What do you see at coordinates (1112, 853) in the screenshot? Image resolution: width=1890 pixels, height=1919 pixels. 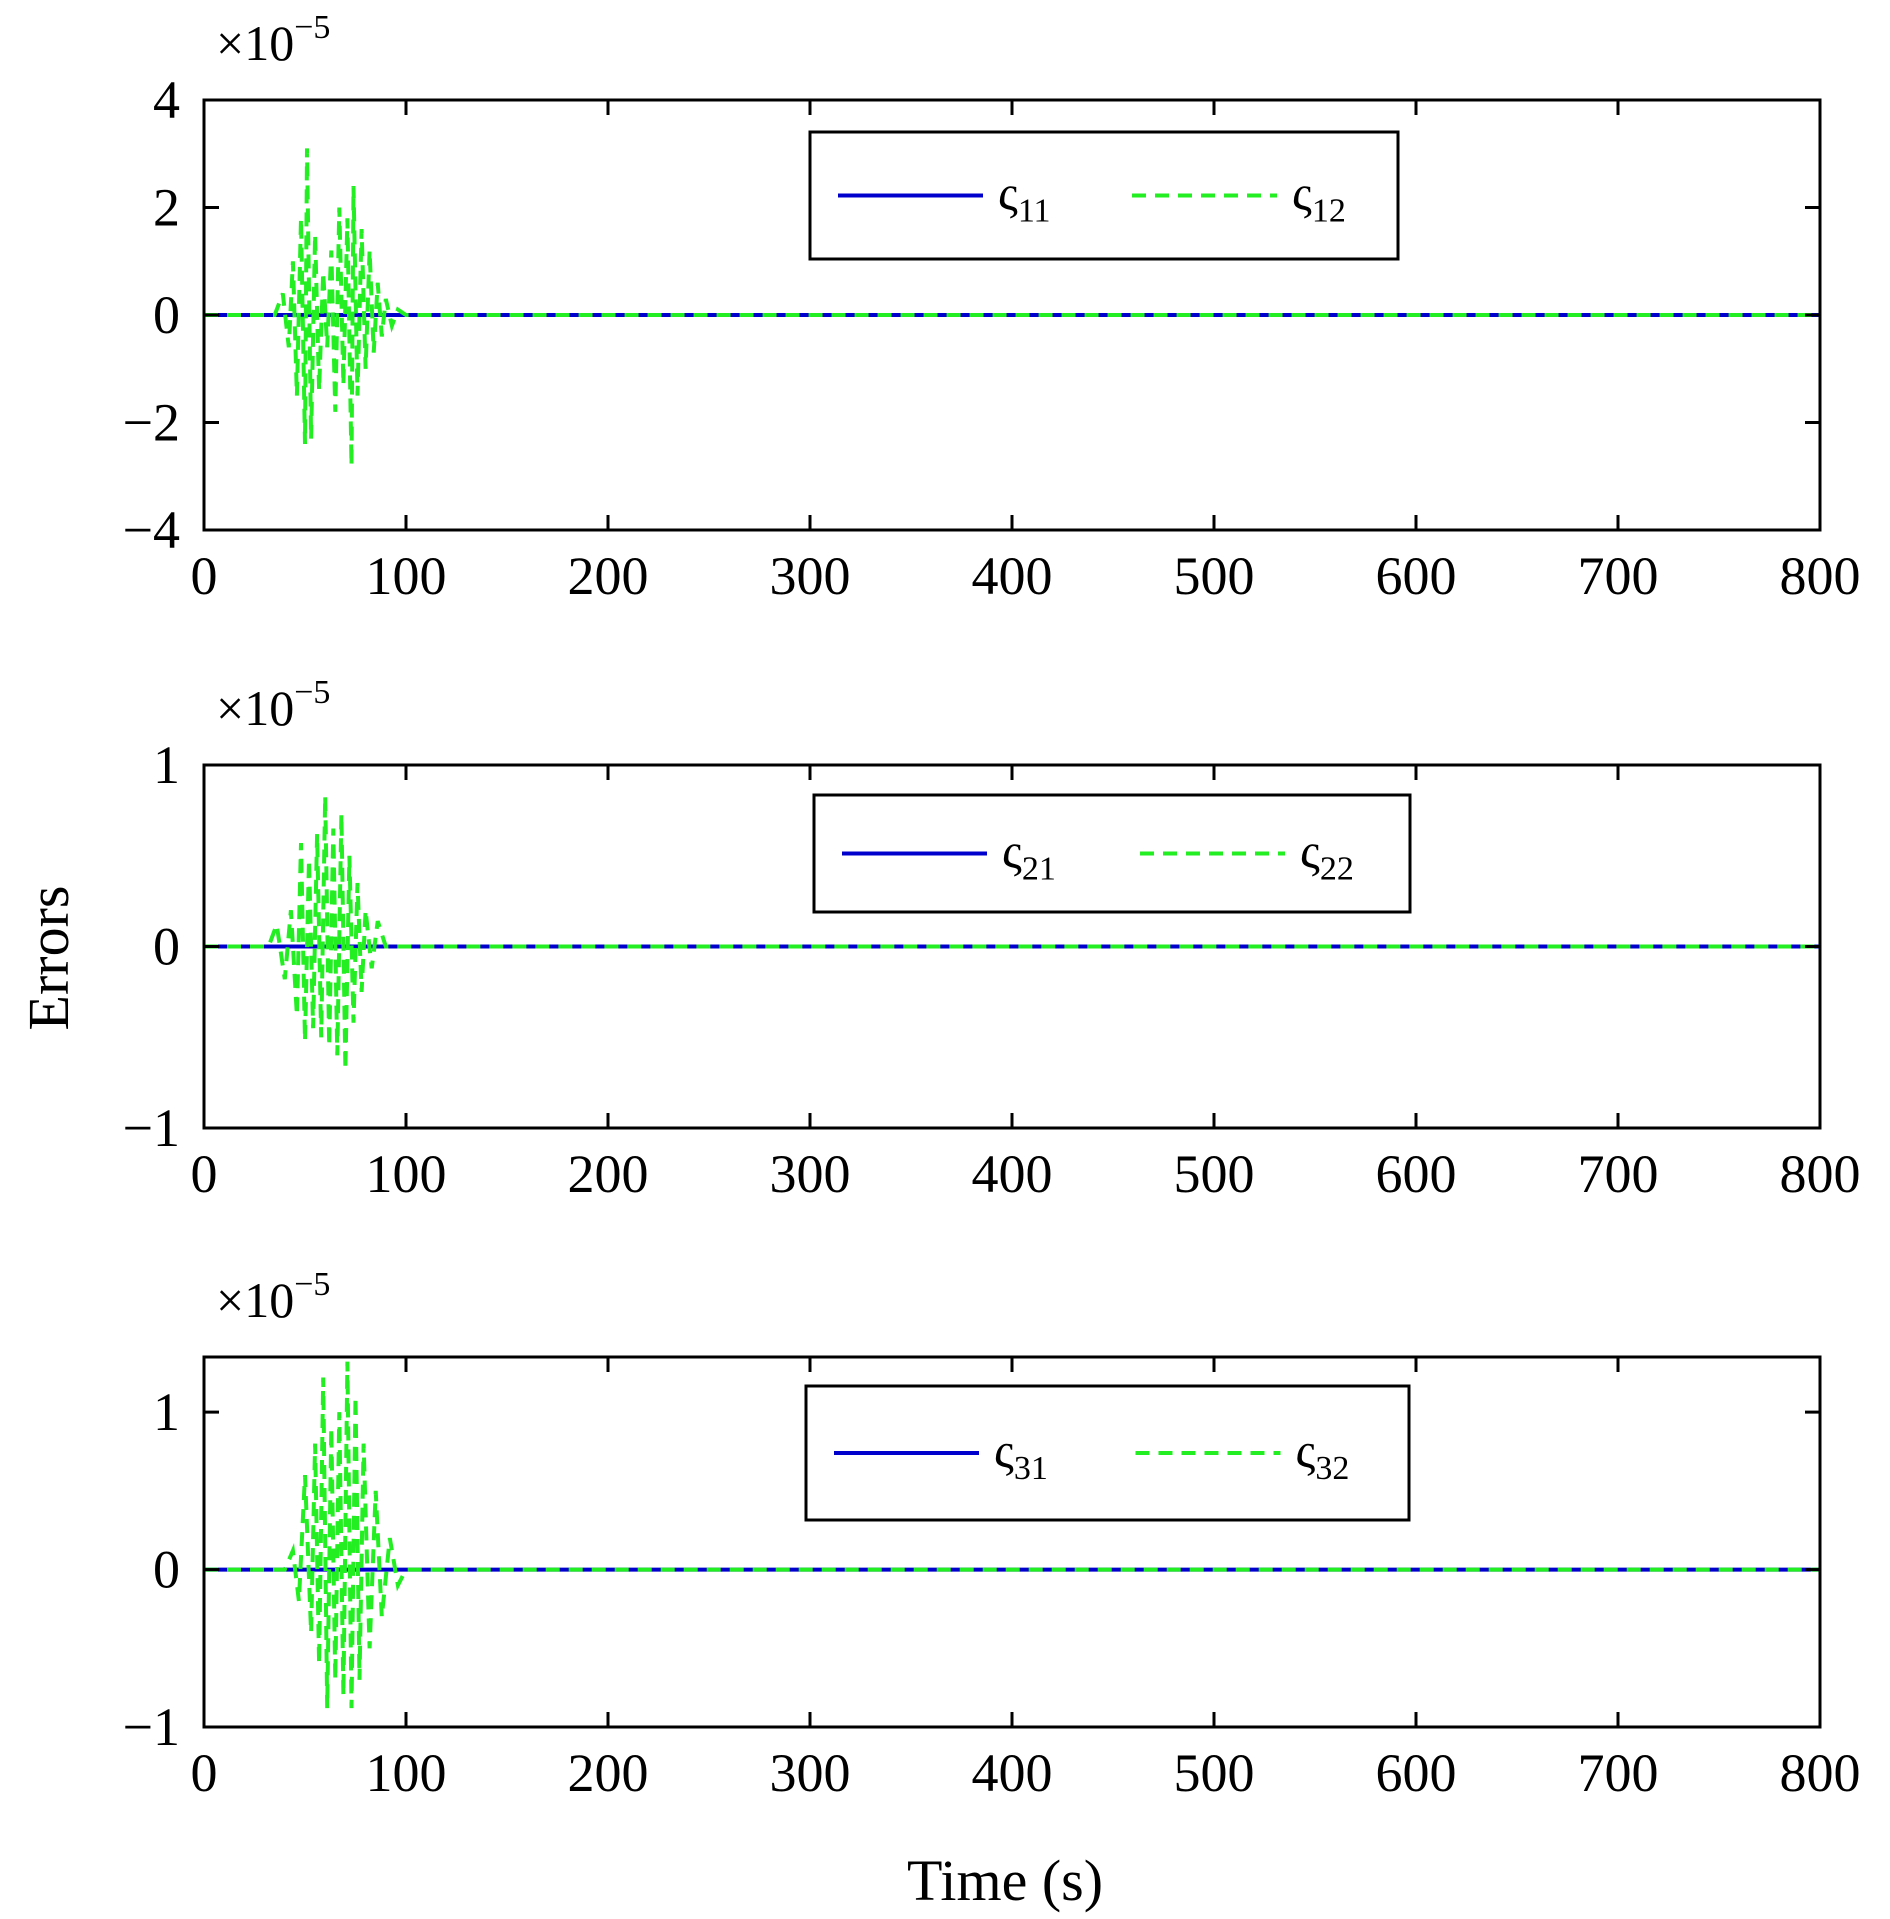 I see `legend: ς21 ς22` at bounding box center [1112, 853].